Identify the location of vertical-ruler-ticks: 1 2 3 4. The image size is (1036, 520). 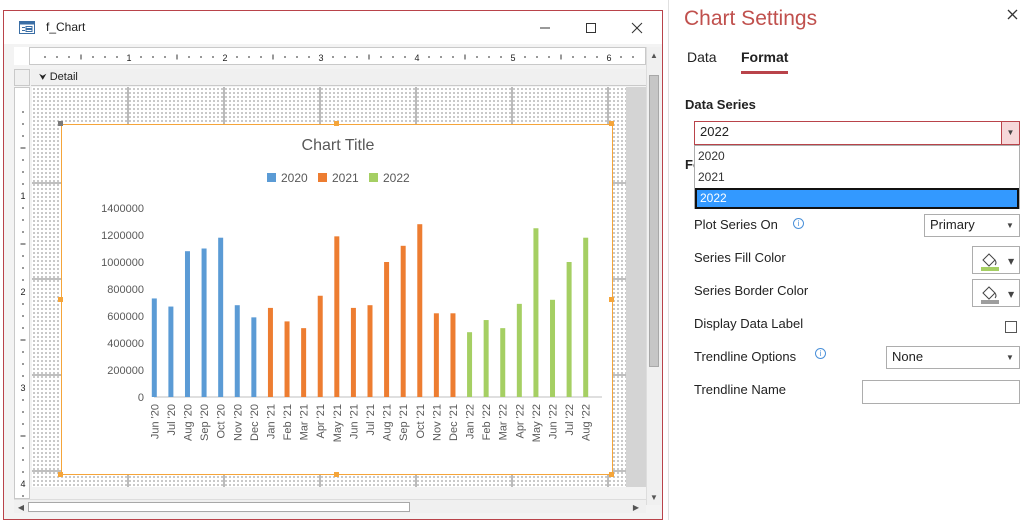
(23, 304).